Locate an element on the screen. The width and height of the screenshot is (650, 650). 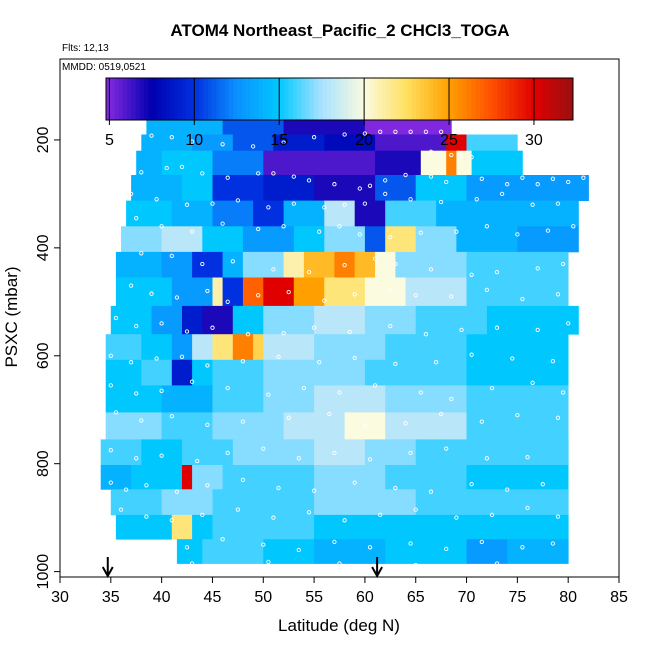
x-tick-label: 65 is located at coordinates (416, 597).